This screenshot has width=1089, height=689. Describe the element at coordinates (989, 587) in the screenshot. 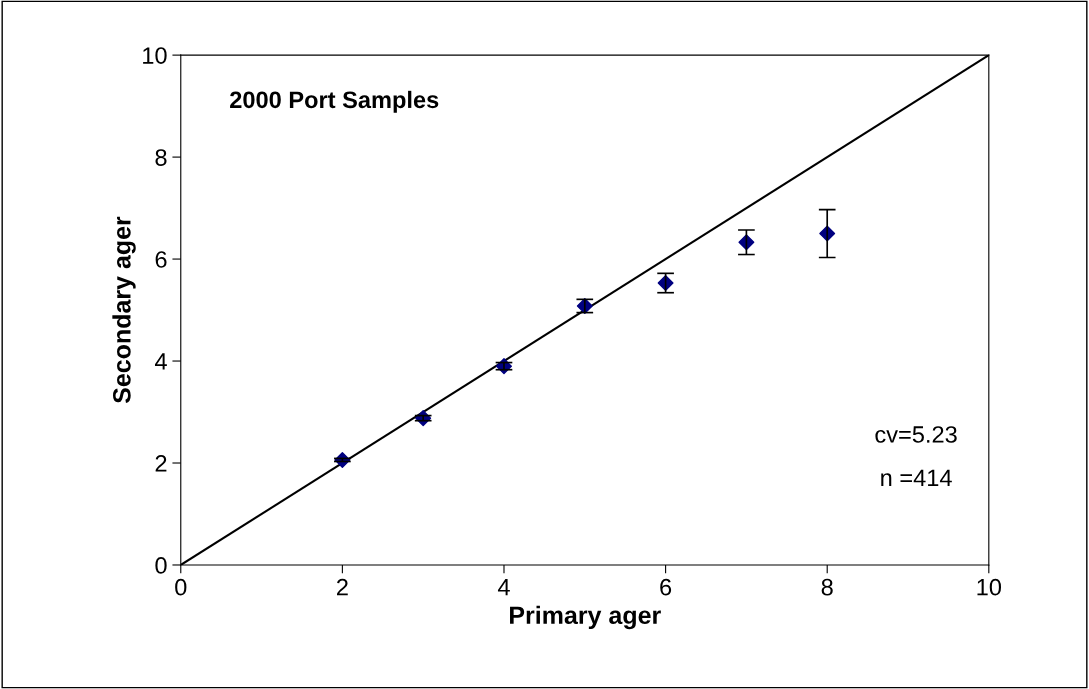

I see `x-tick-label: 10` at that location.